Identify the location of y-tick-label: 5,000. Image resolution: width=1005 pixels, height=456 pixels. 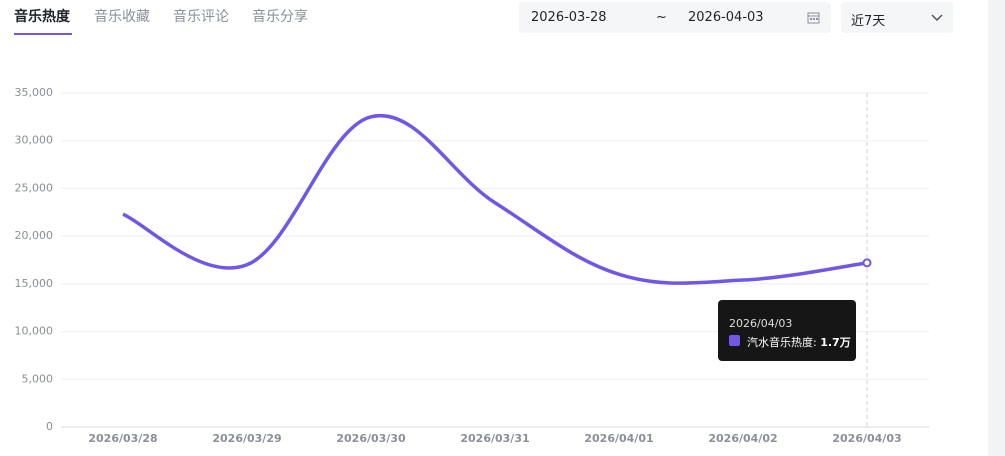
(38, 378).